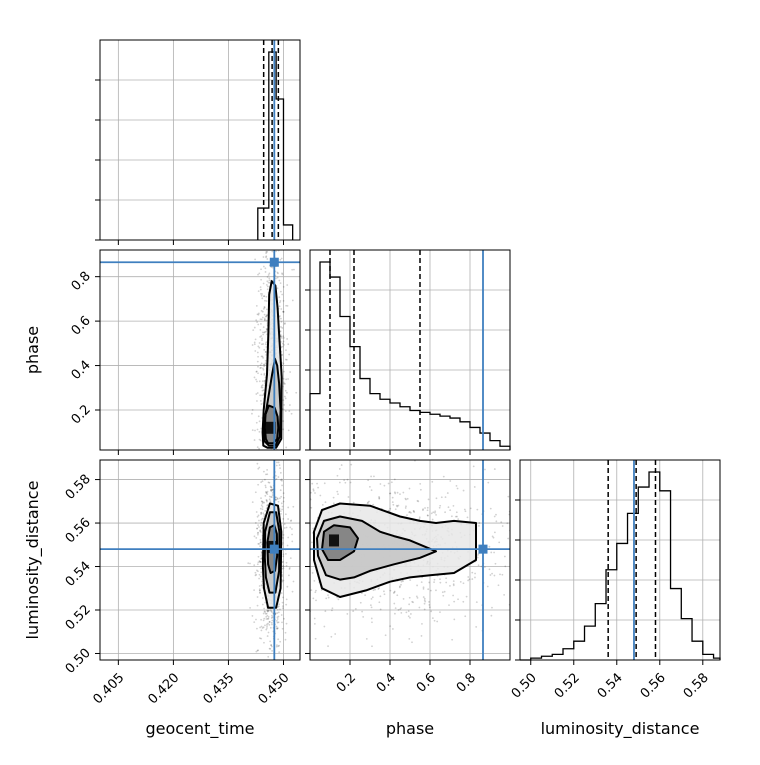  What do you see at coordinates (108, 688) in the screenshot?
I see `scatter-luminosity-distance-vs-geocent-time-xtick-label-0: 0.405` at bounding box center [108, 688].